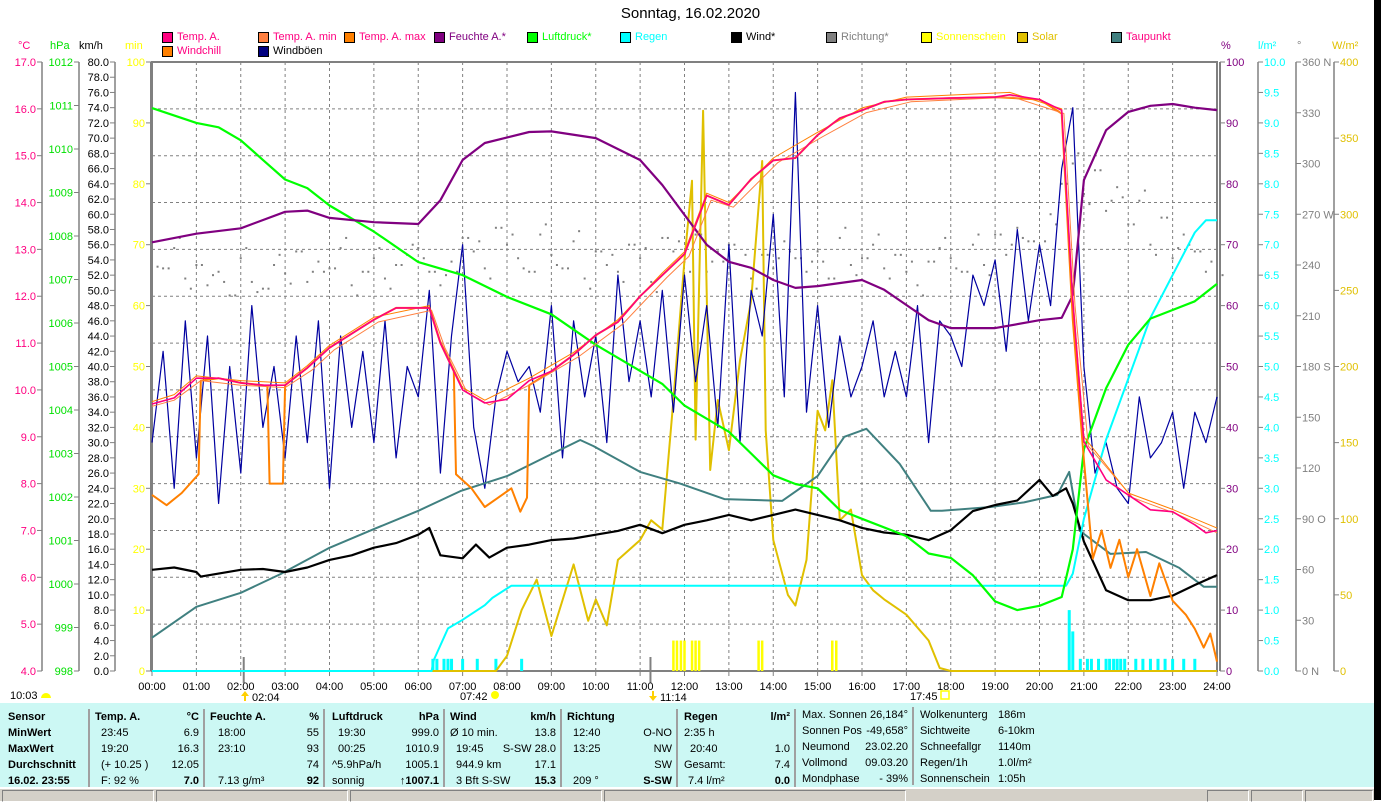 The width and height of the screenshot is (1381, 802). What do you see at coordinates (495, 696) in the screenshot?
I see `sunrise-icon` at bounding box center [495, 696].